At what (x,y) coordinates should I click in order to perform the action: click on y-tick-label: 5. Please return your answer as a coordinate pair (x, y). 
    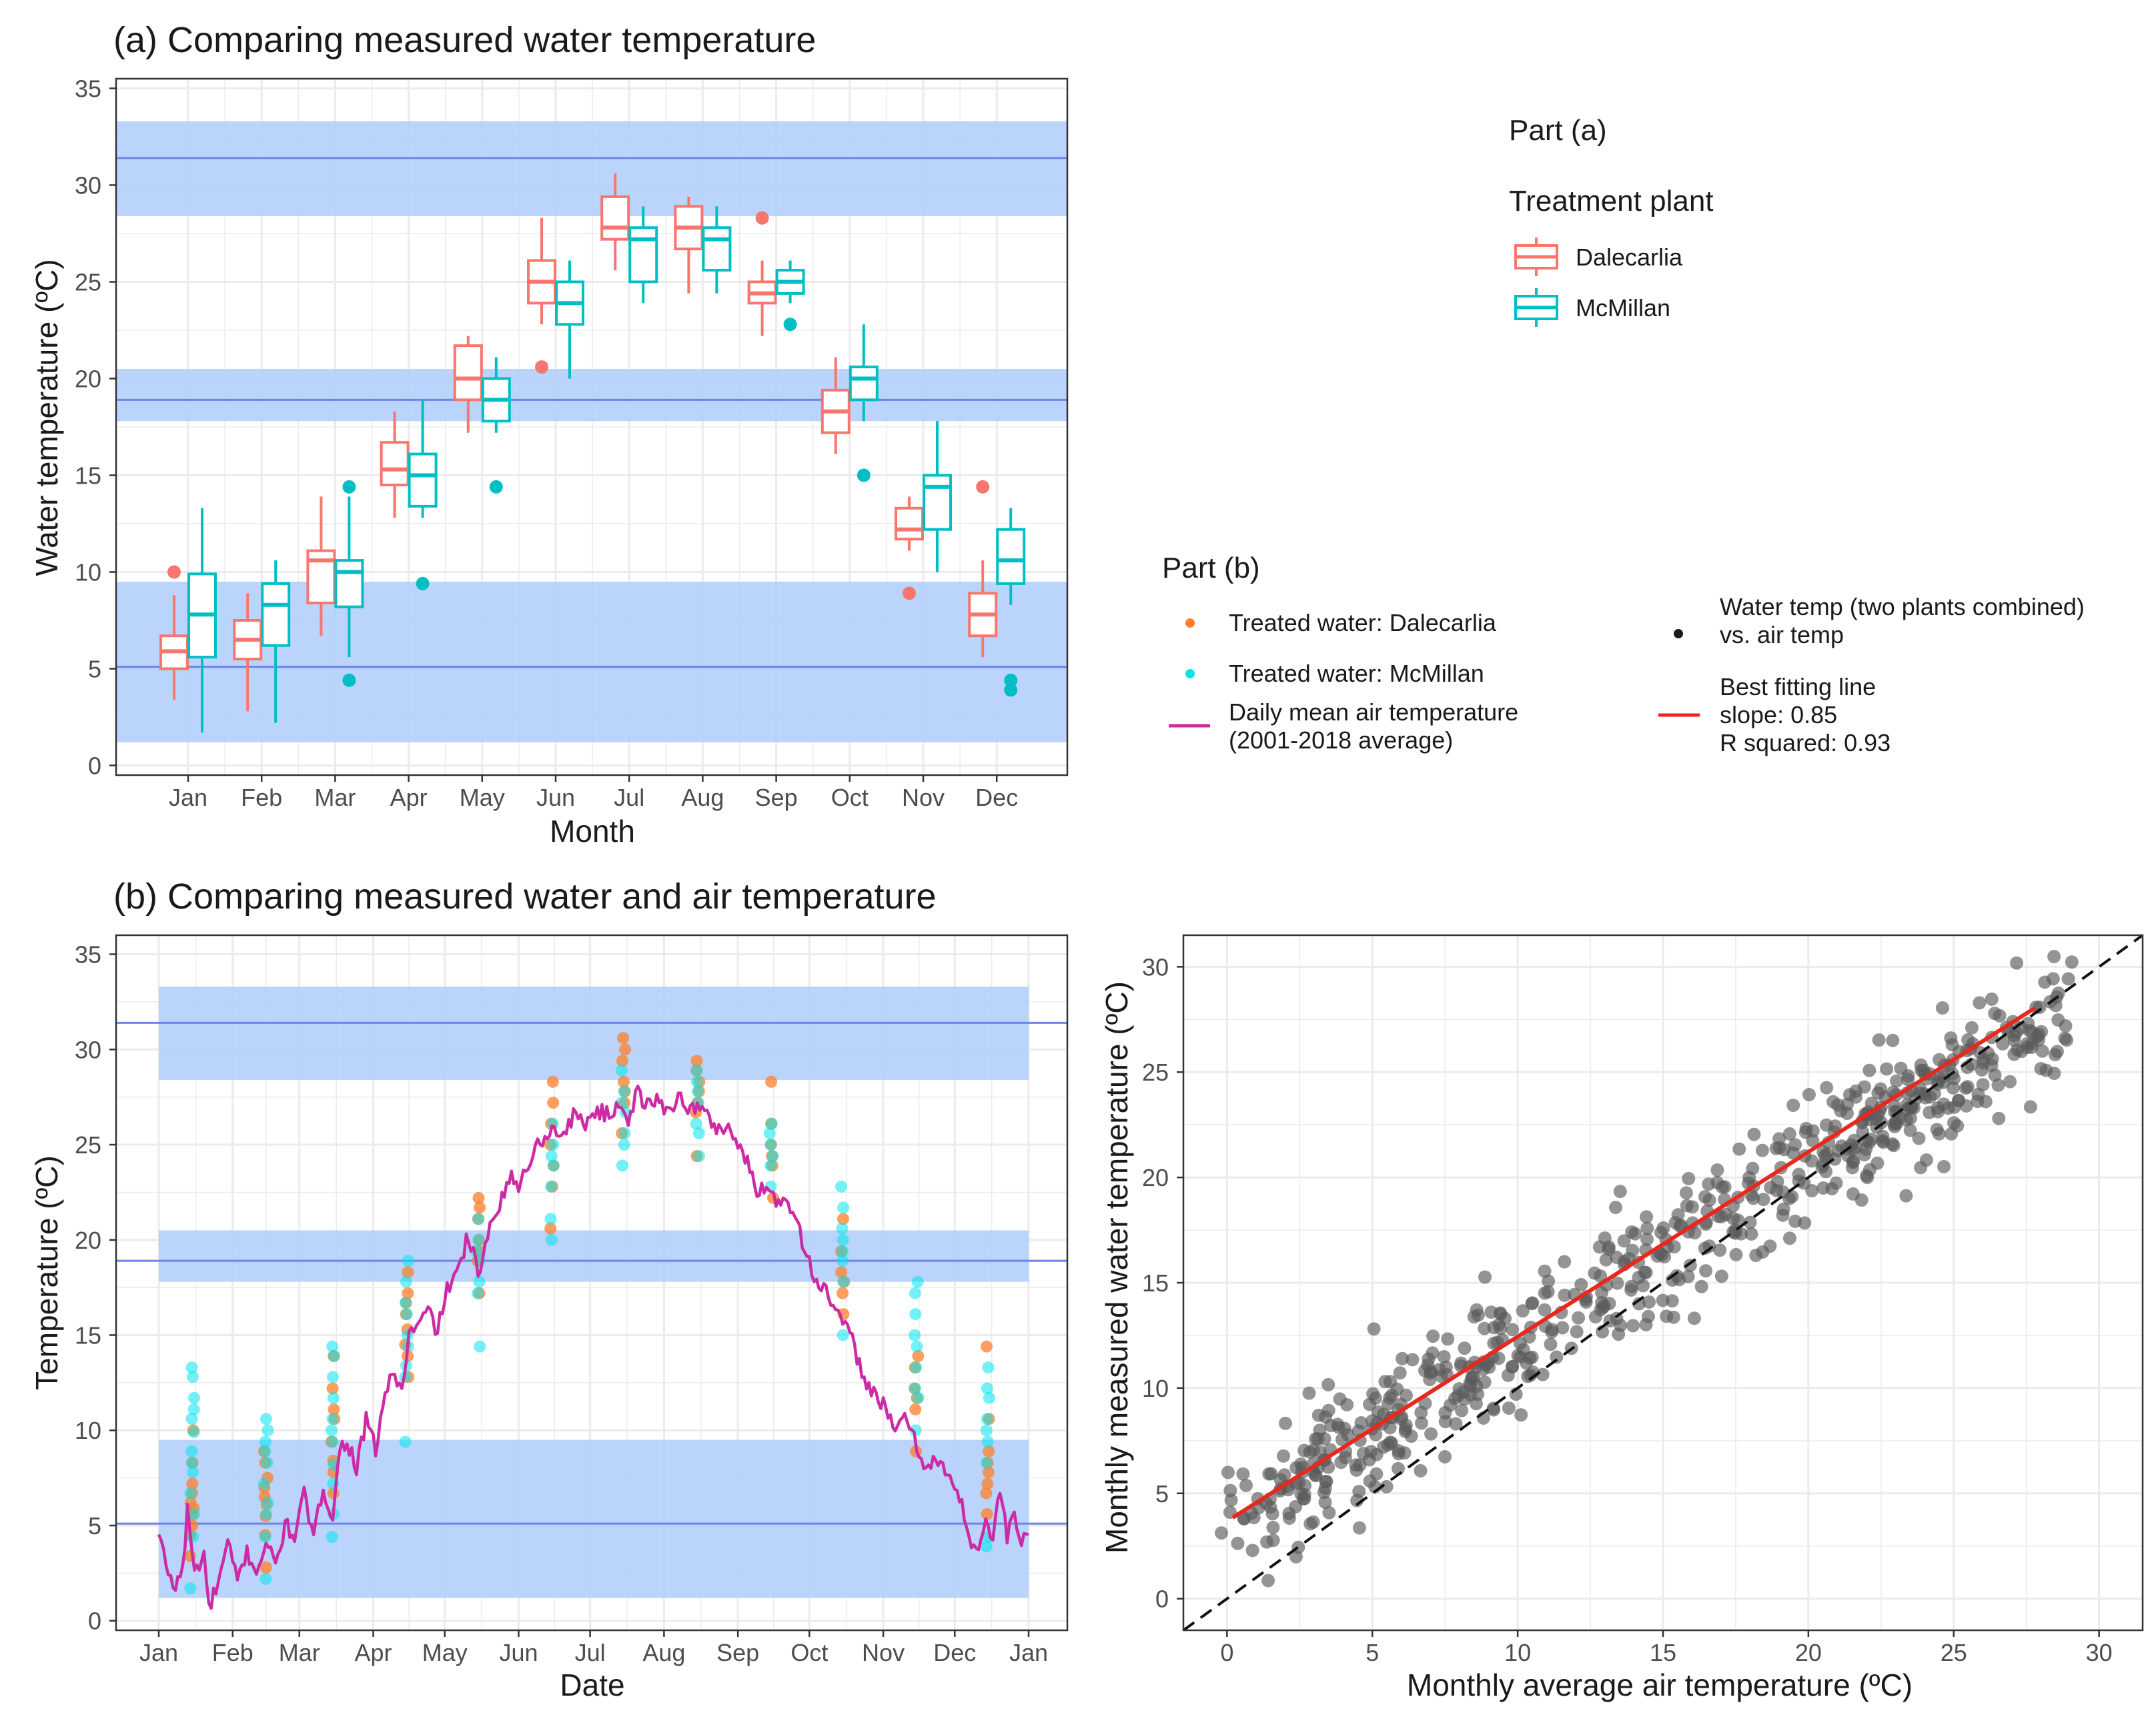
    Looking at the image, I should click on (1162, 1494).